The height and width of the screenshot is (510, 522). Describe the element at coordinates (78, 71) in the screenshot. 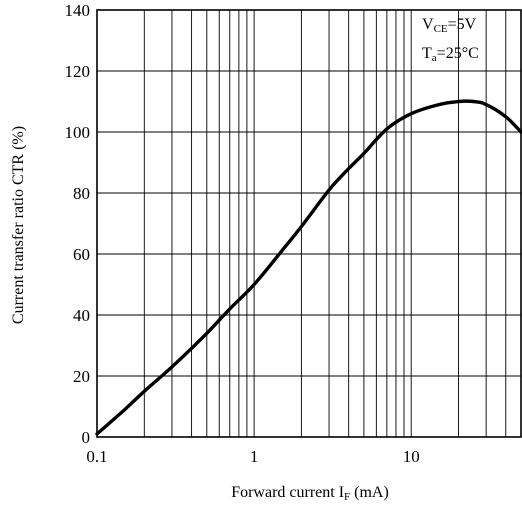

I see `y-tick-label: 120` at that location.